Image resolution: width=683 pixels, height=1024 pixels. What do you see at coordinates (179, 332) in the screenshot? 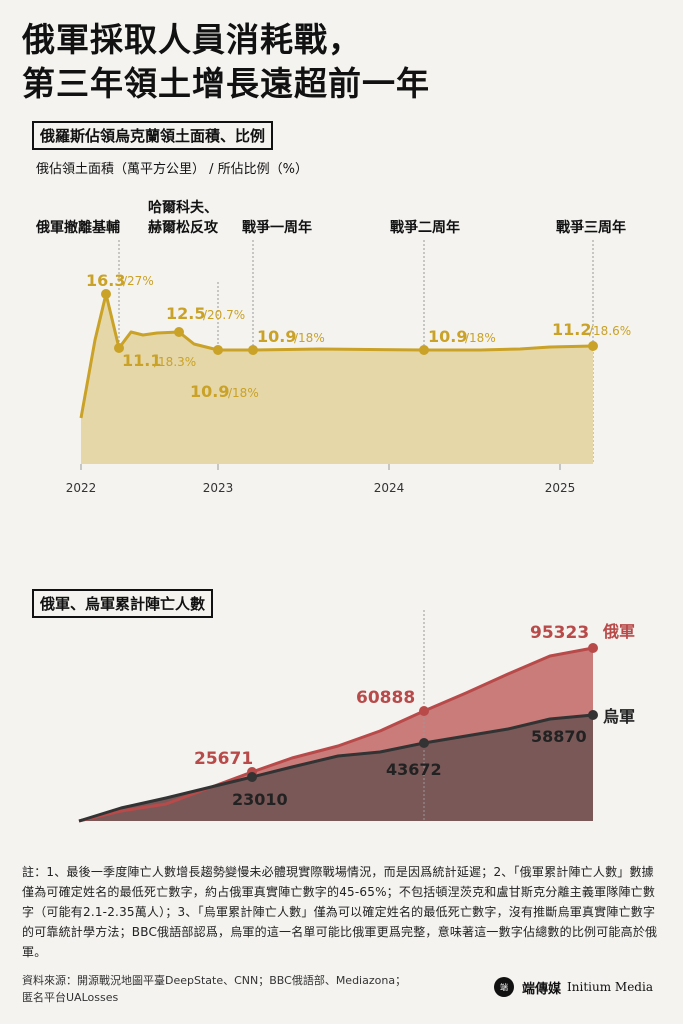
I see `territory-point-counter` at bounding box center [179, 332].